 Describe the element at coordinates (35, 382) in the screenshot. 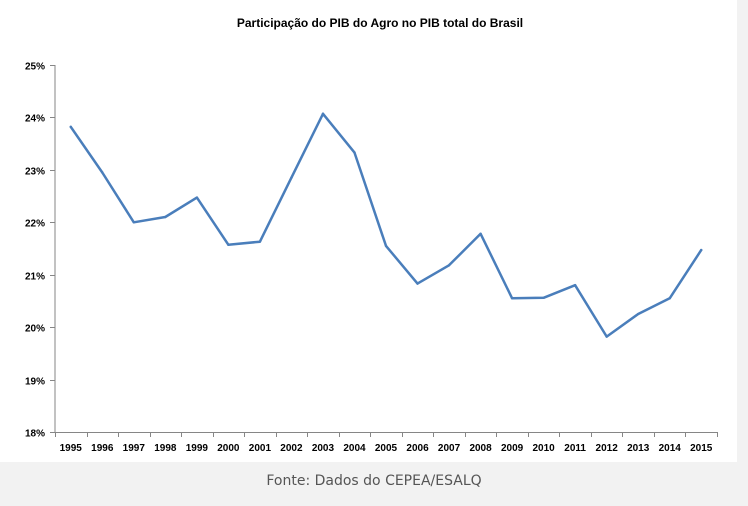

I see `y-tick-label: 19%` at that location.